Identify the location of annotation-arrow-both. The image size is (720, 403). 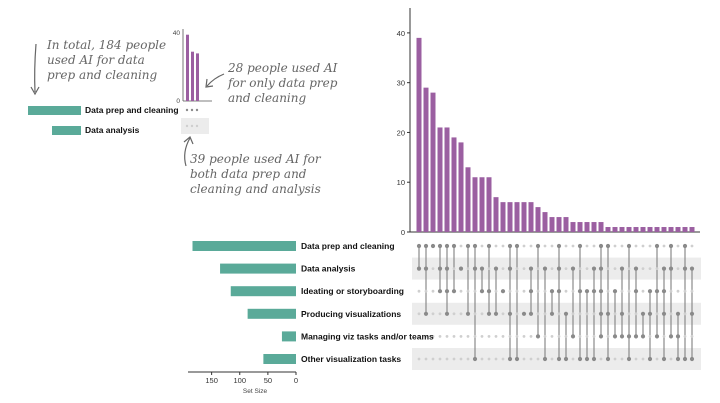
(187, 152).